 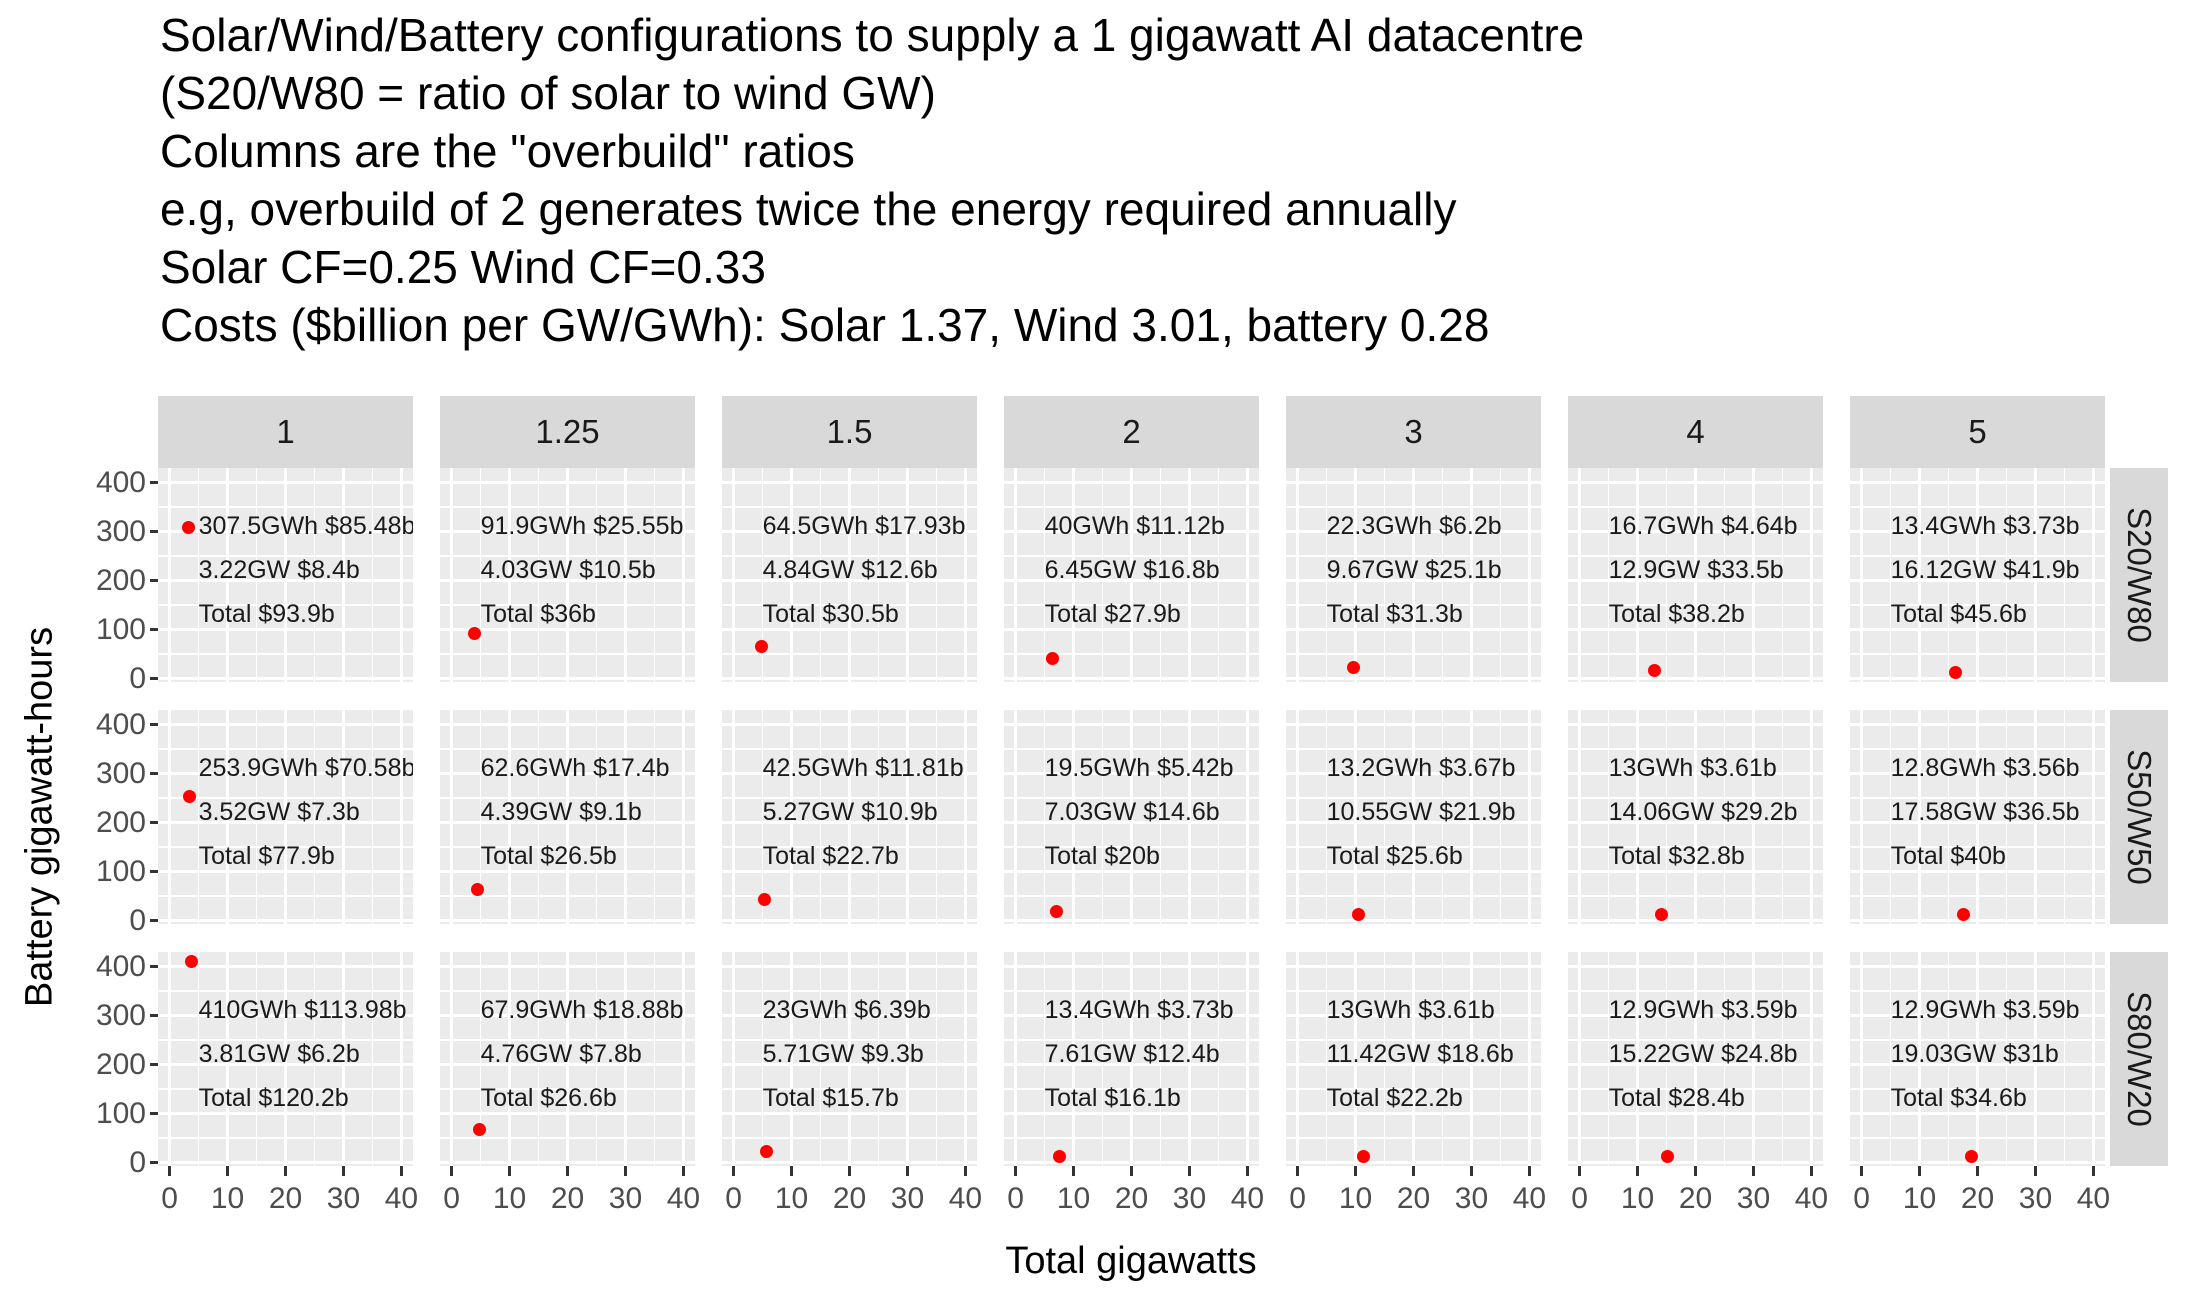 I want to click on facet-panel: 23GWh $6.39b 5.71GW $9.3b Total $15.7b, so click(x=849, y=1059).